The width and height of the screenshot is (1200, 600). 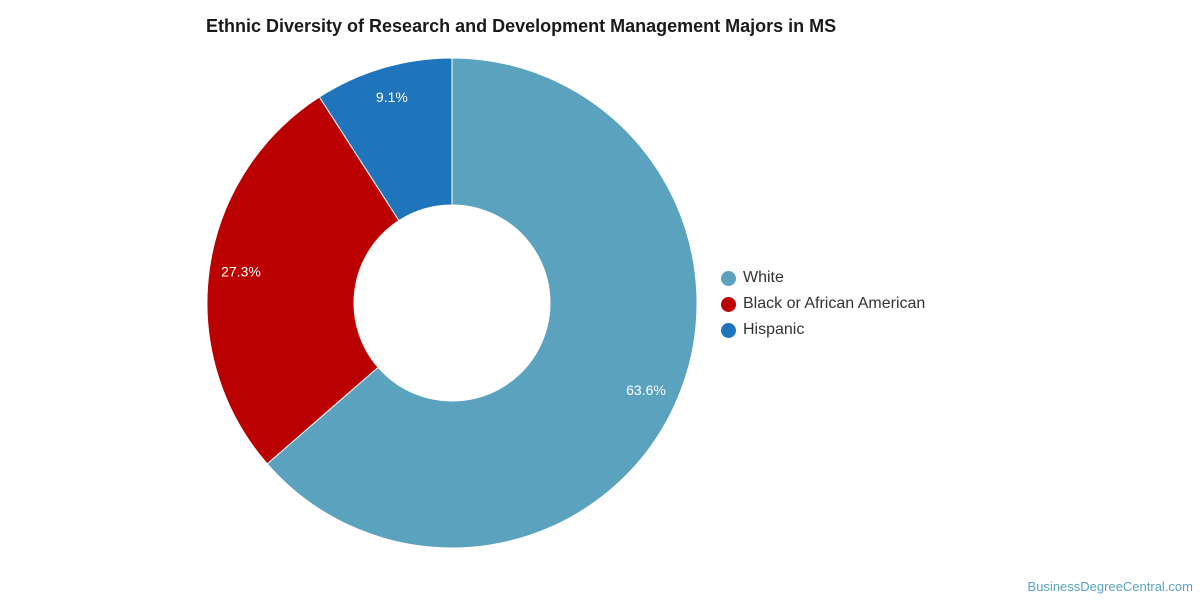 I want to click on legend-label-black-or-african-american: Black or African American, so click(x=834, y=303).